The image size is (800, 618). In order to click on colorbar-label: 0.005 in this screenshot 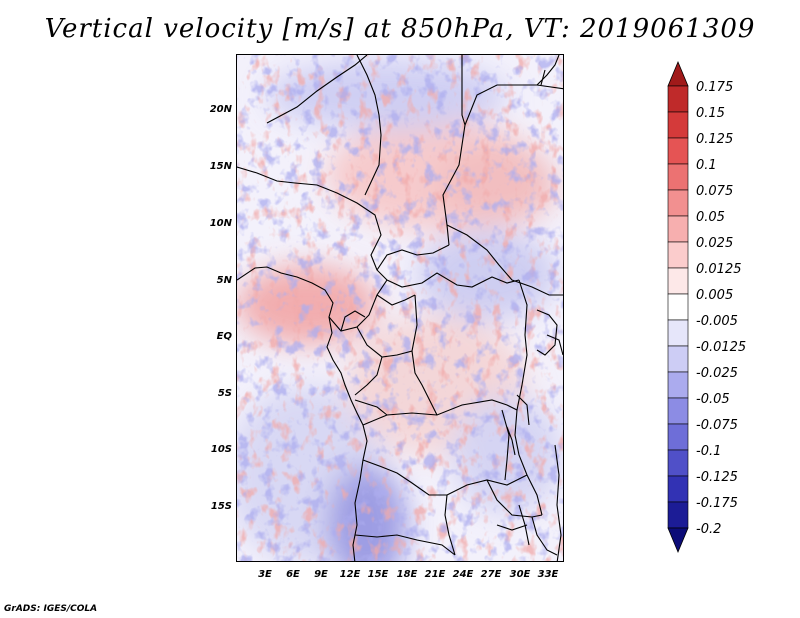, I will do `click(715, 295)`.